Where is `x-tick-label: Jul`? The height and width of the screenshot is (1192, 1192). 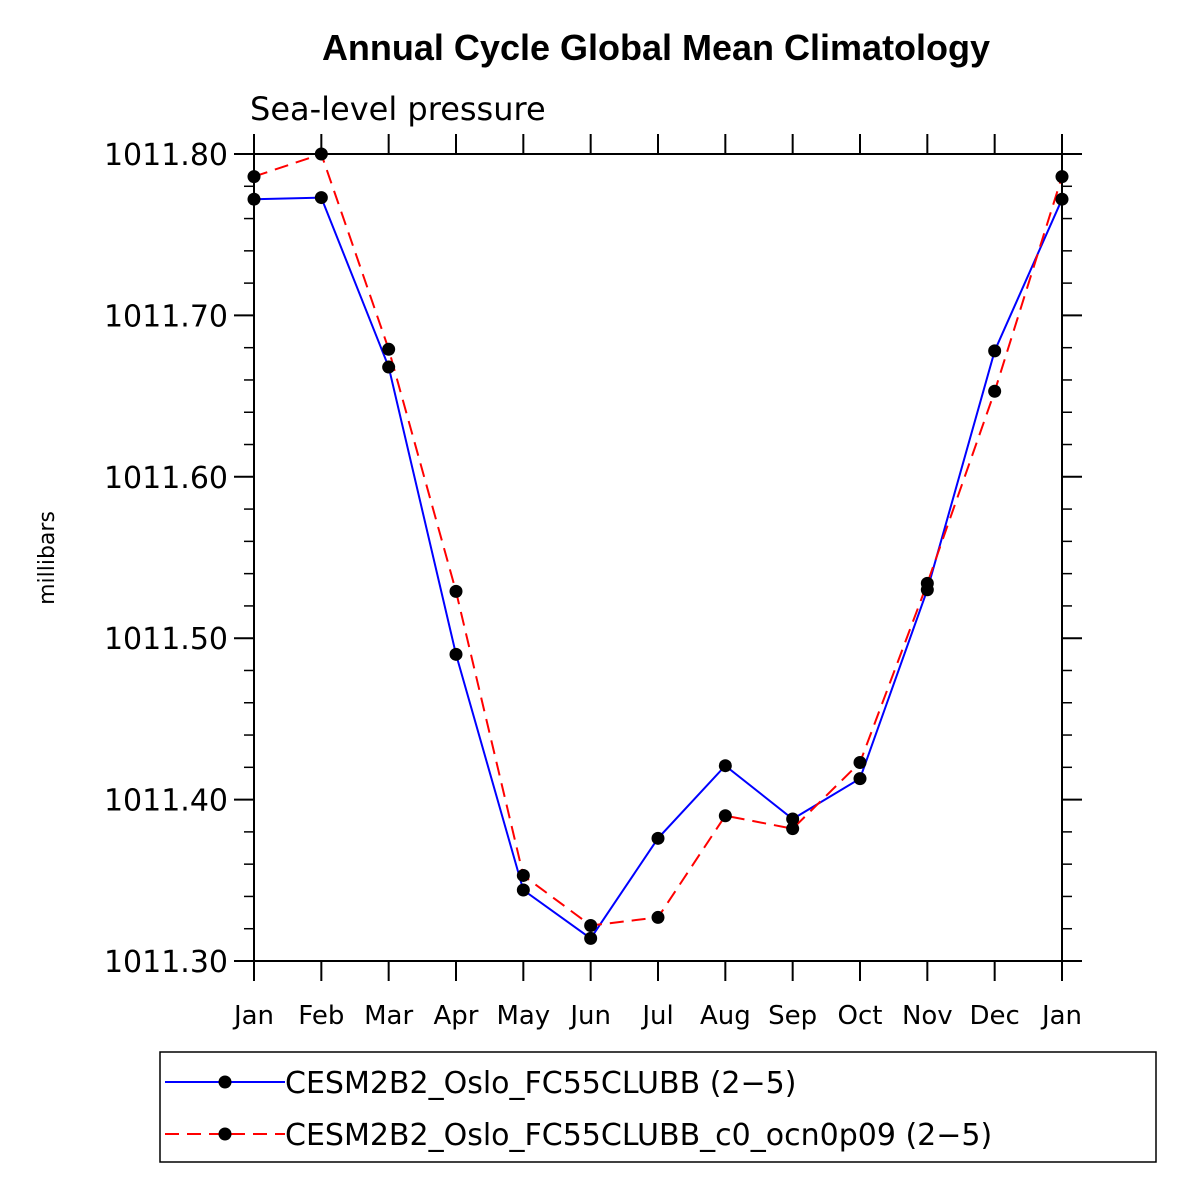 x-tick-label: Jul is located at coordinates (656, 1016).